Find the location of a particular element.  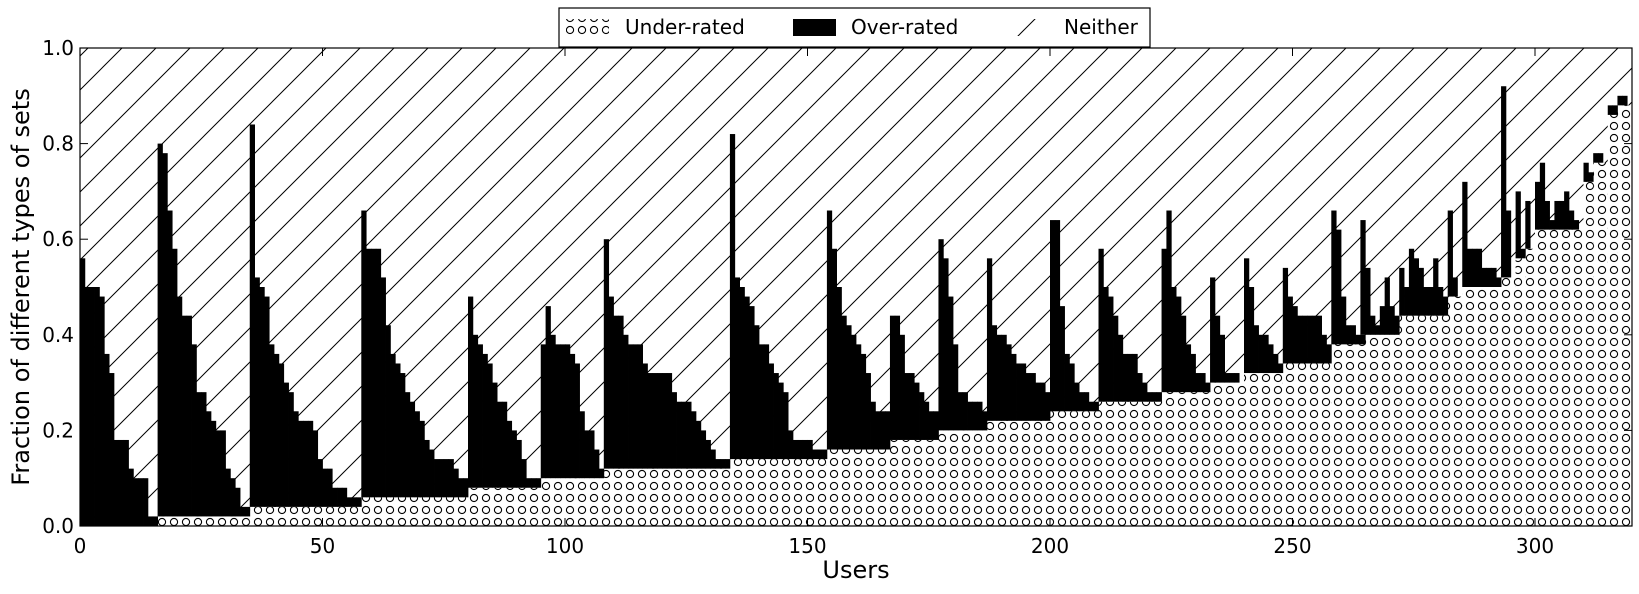

y-tick-label: 0.0 is located at coordinates (58, 526).